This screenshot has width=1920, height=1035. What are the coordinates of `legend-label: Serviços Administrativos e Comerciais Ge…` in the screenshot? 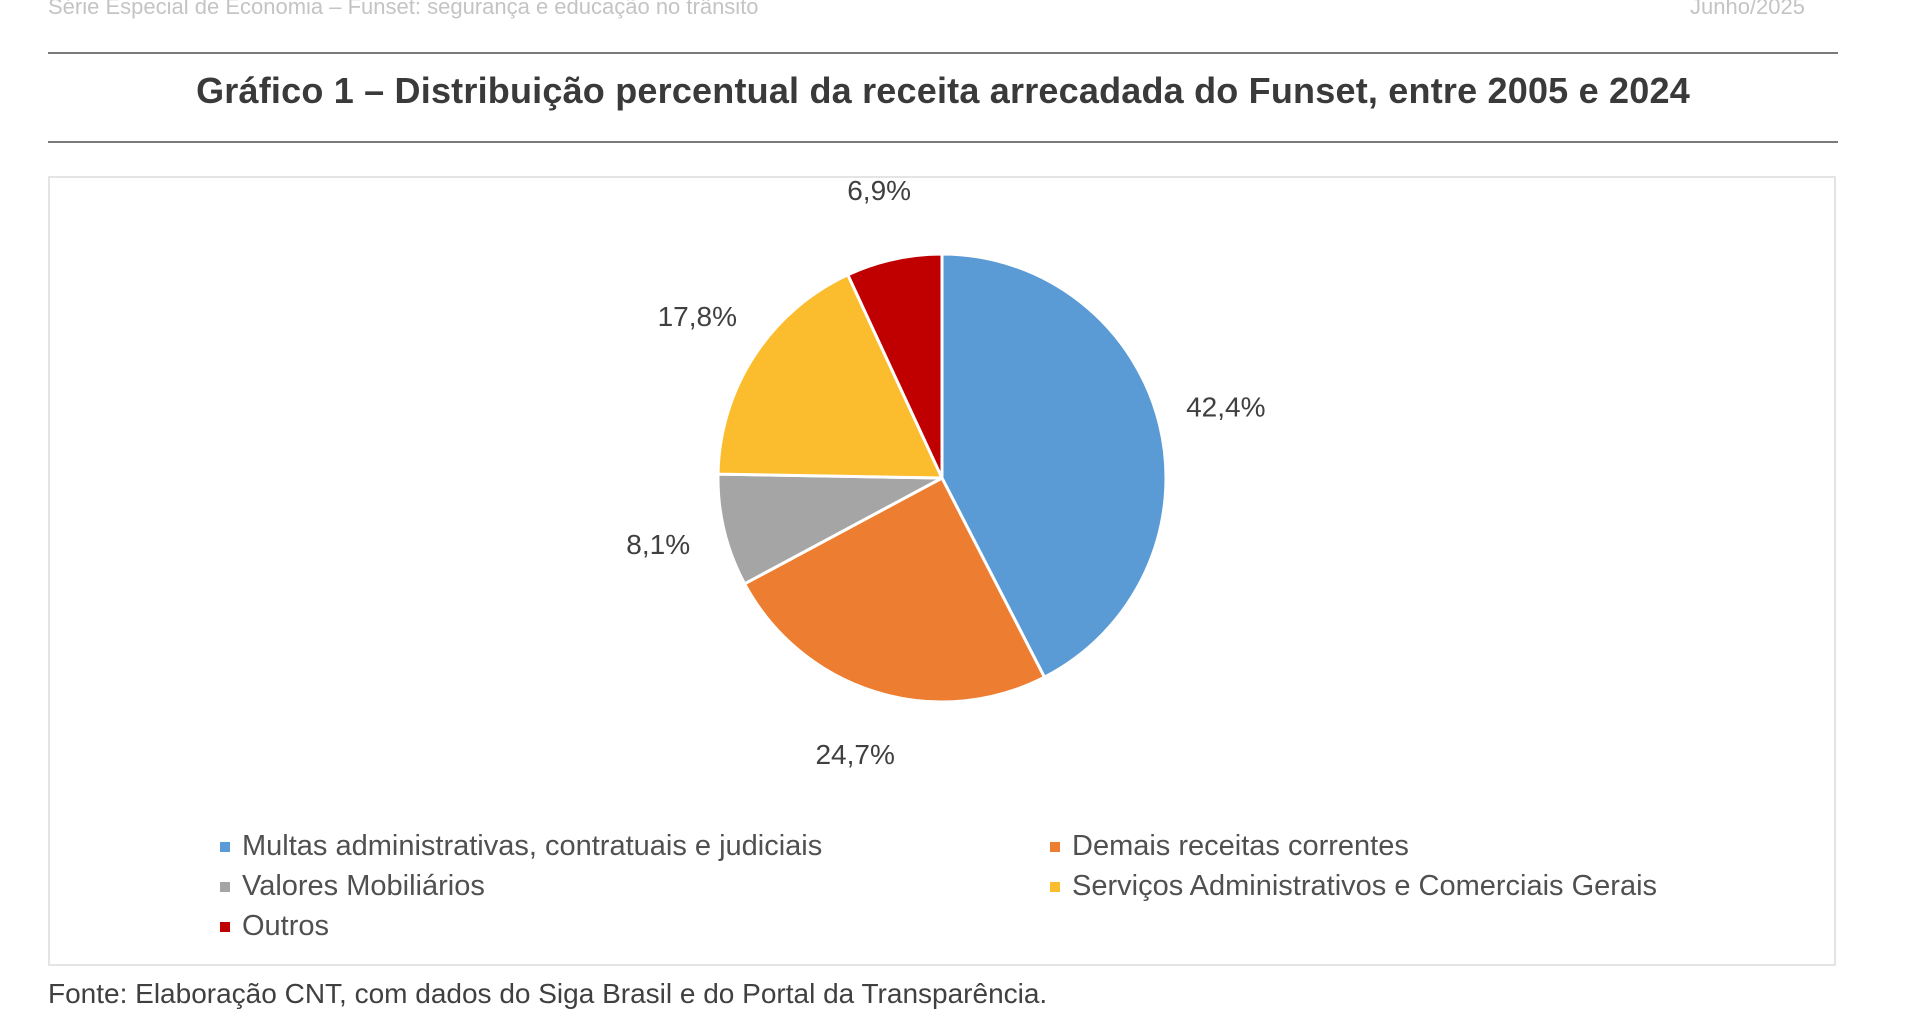 It's located at (1365, 886).